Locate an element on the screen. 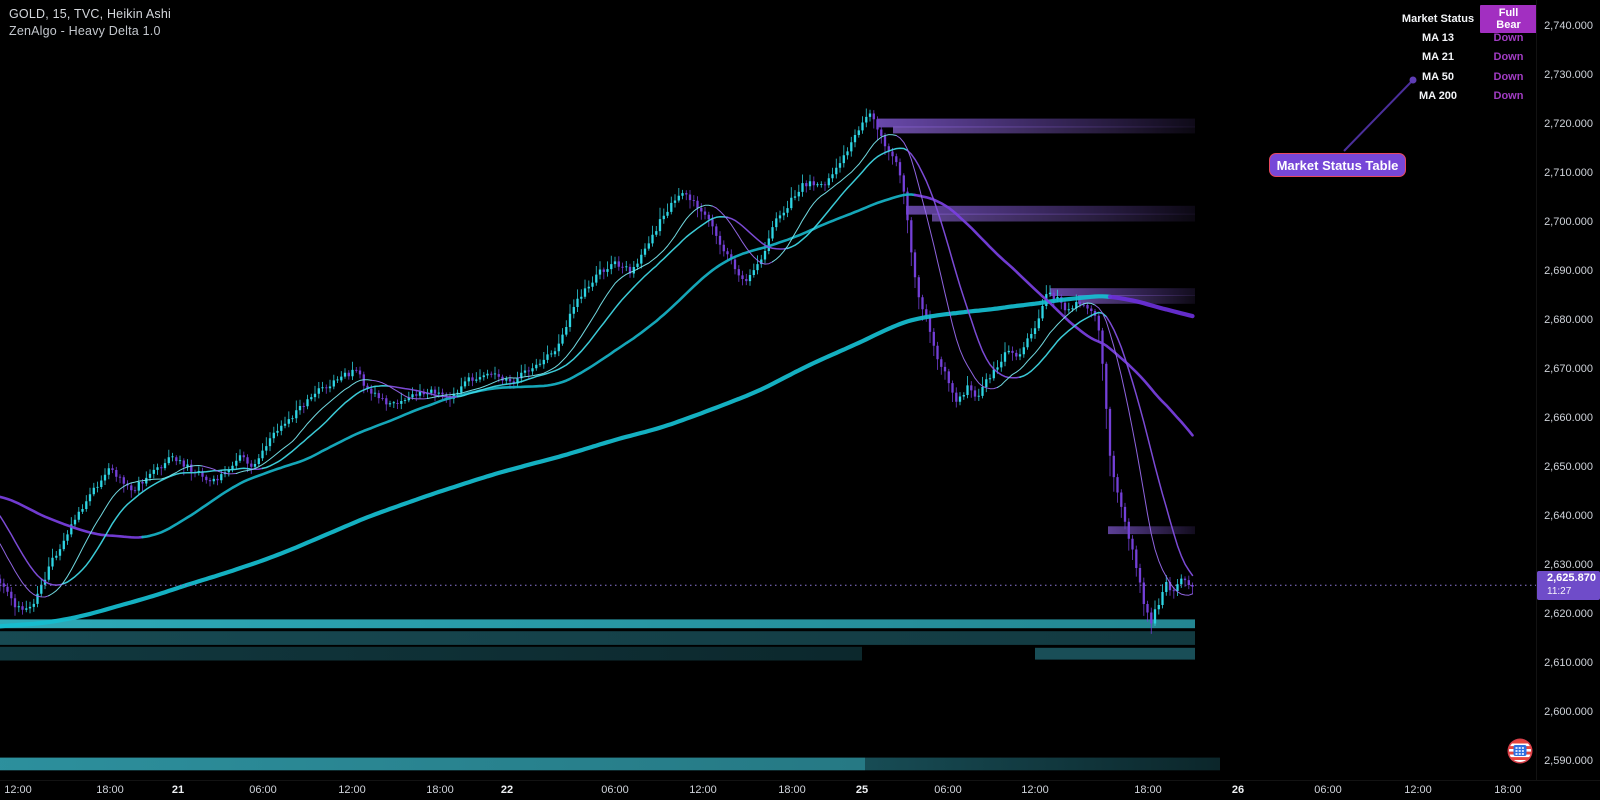  bar-countdown: 11:27 is located at coordinates (1559, 592).